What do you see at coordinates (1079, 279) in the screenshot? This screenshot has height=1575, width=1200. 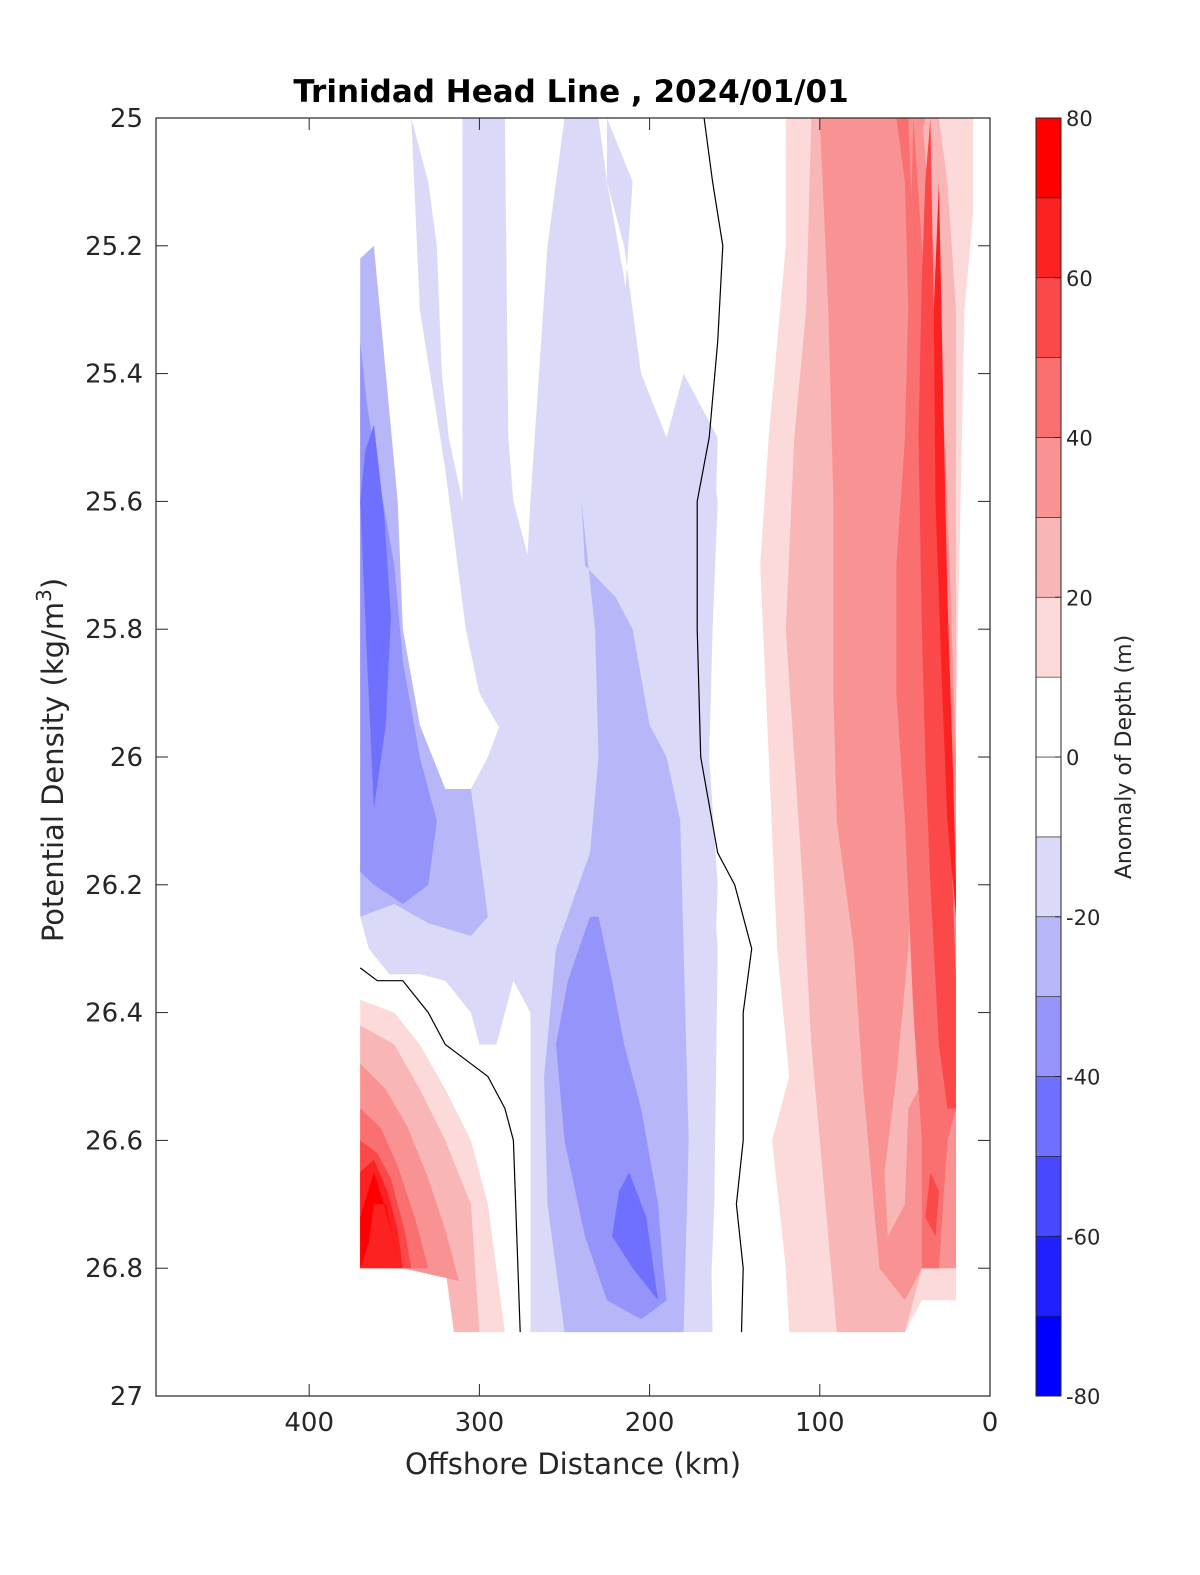 I see `colorbar-tick-label: 60` at bounding box center [1079, 279].